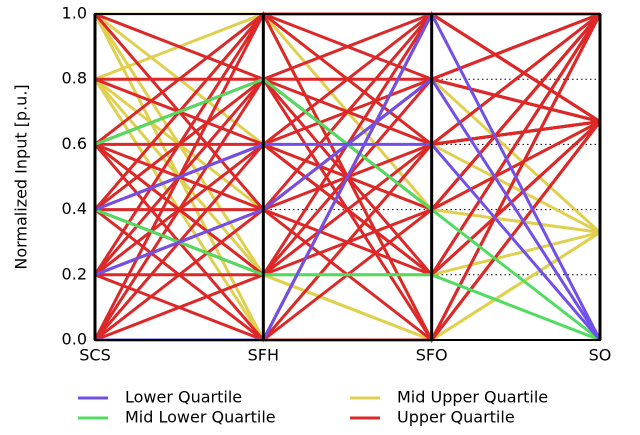 Image resolution: width=640 pixels, height=435 pixels. What do you see at coordinates (200, 417) in the screenshot?
I see `legend-label: Mid Lower Quartile` at bounding box center [200, 417].